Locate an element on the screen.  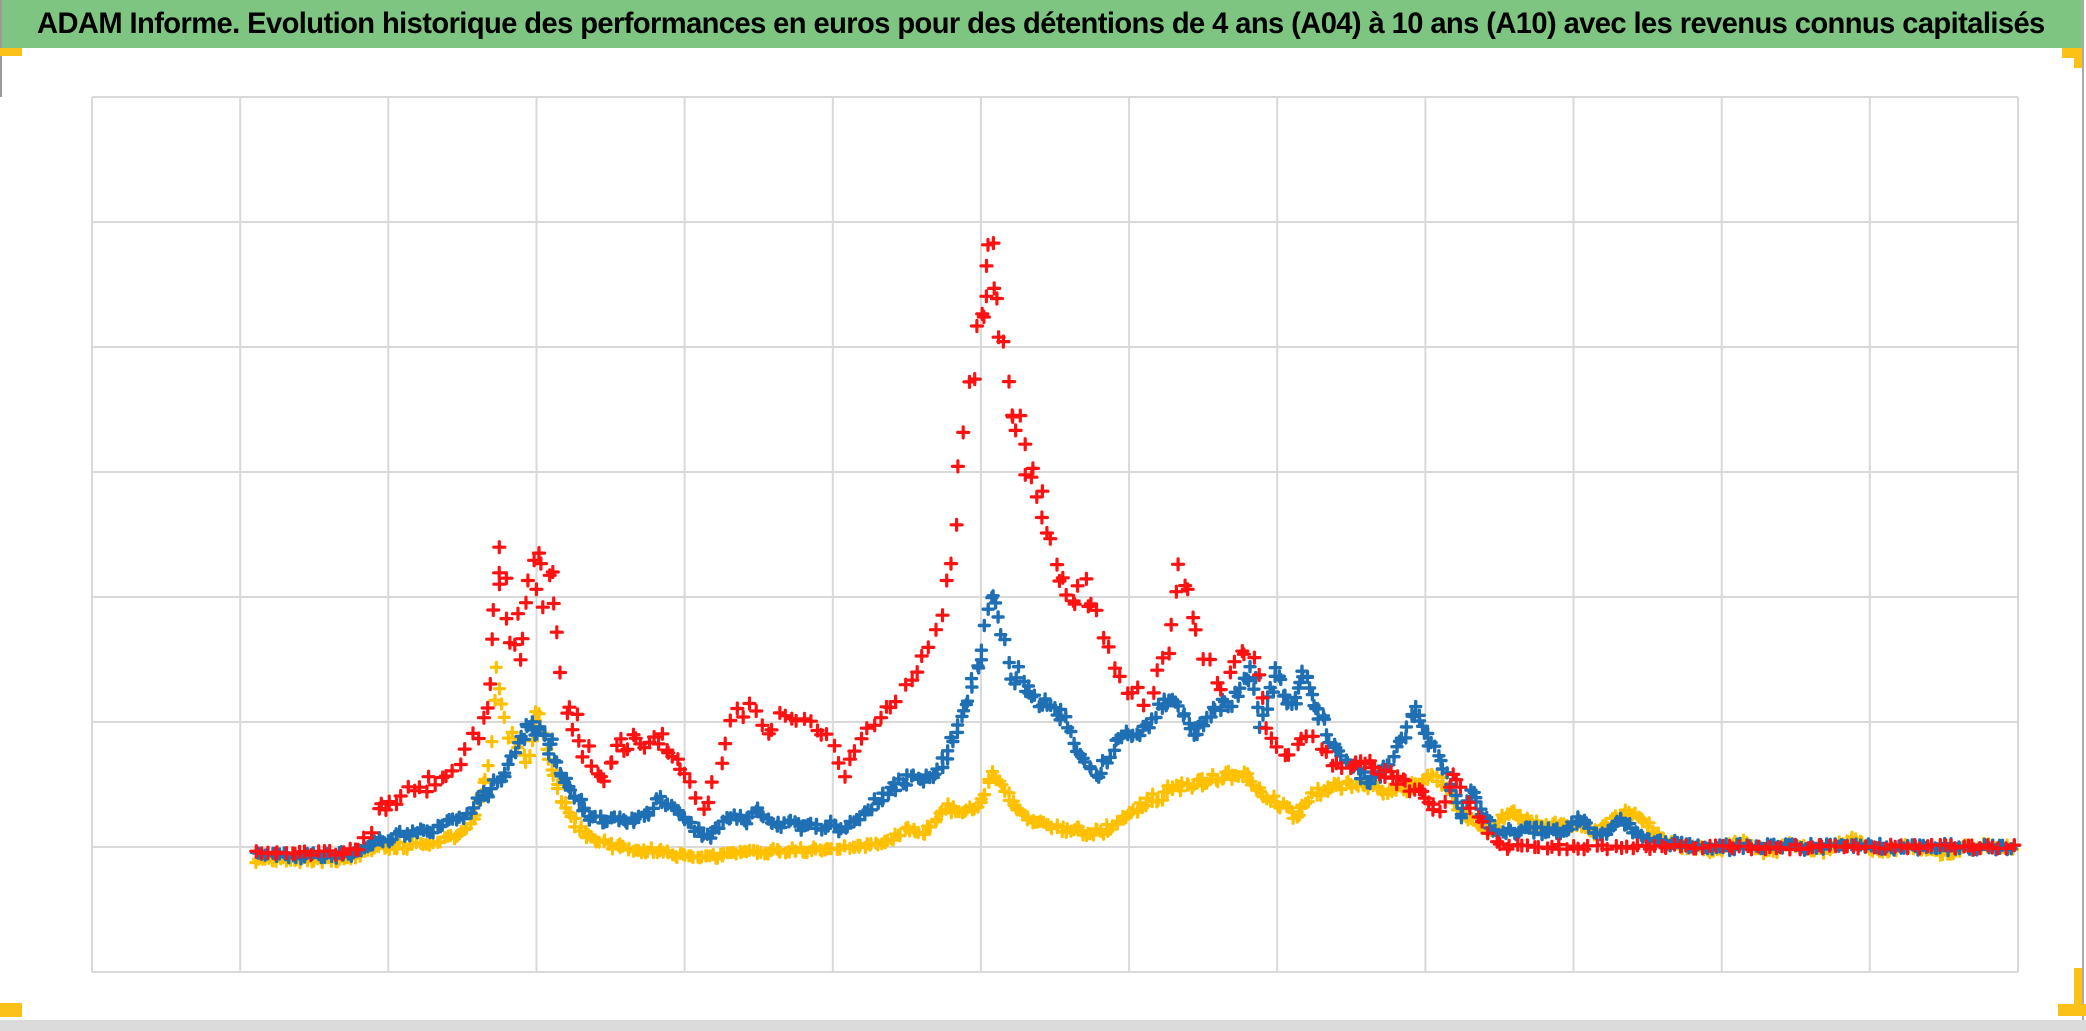
selection-handle-top-left is located at coordinates (11, 52).